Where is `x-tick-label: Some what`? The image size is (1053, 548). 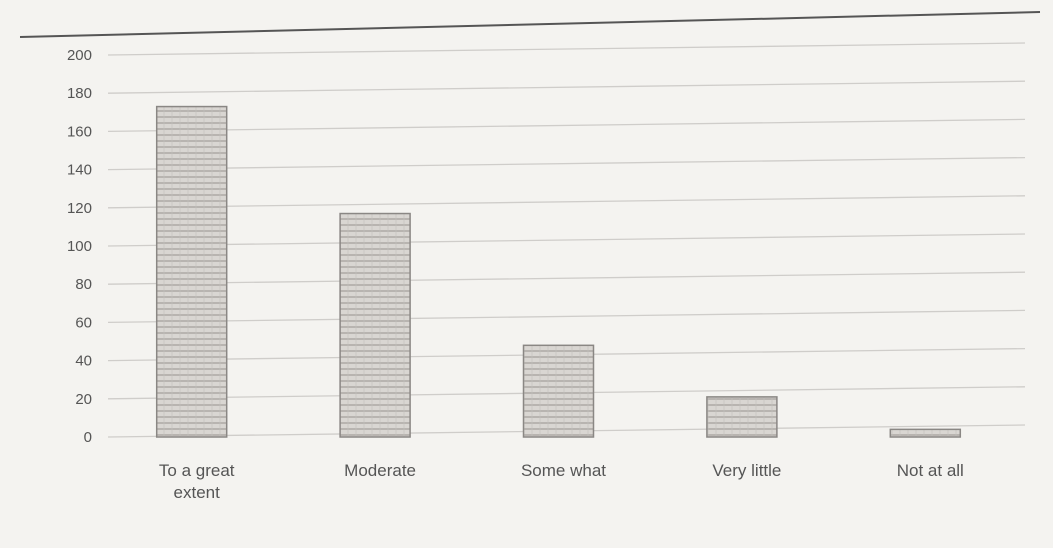 x-tick-label: Some what is located at coordinates (563, 470).